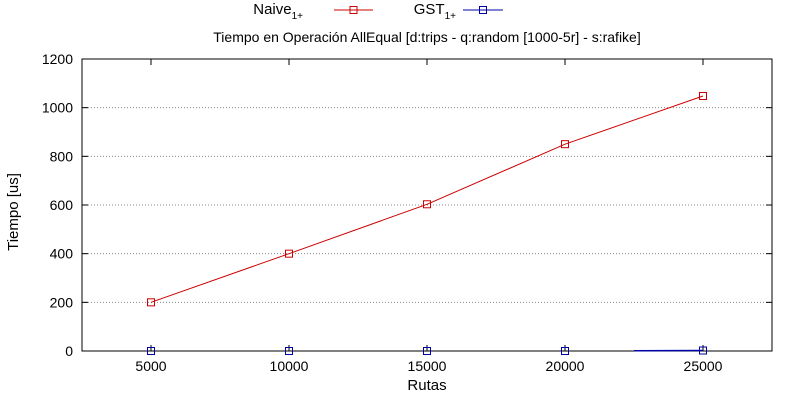  Describe the element at coordinates (426, 385) in the screenshot. I see `x-axis-title: Rutas` at that location.